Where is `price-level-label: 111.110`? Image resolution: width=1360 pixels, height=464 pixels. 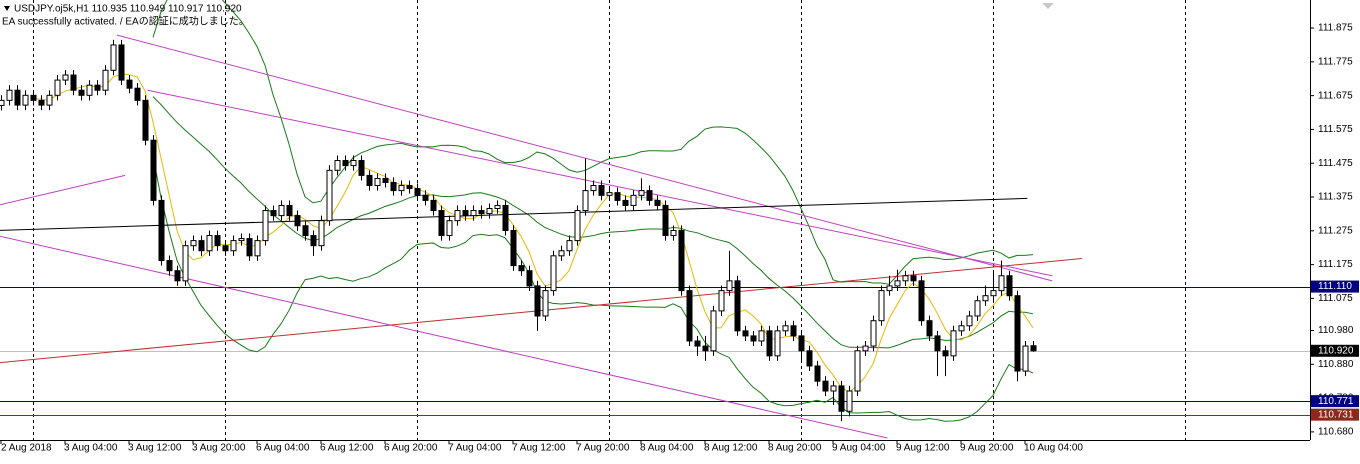 price-level-label: 111.110 is located at coordinates (1335, 286).